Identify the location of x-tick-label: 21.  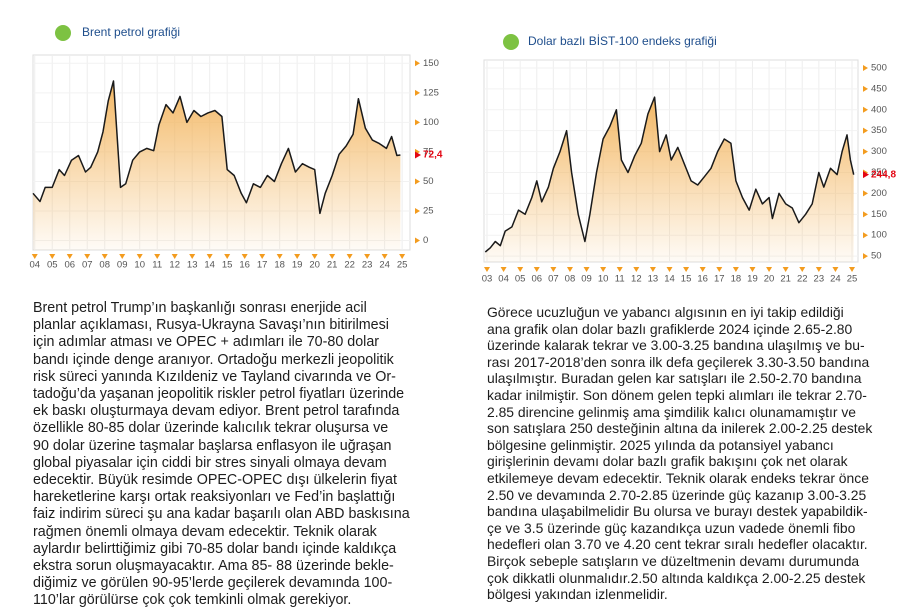
(785, 279).